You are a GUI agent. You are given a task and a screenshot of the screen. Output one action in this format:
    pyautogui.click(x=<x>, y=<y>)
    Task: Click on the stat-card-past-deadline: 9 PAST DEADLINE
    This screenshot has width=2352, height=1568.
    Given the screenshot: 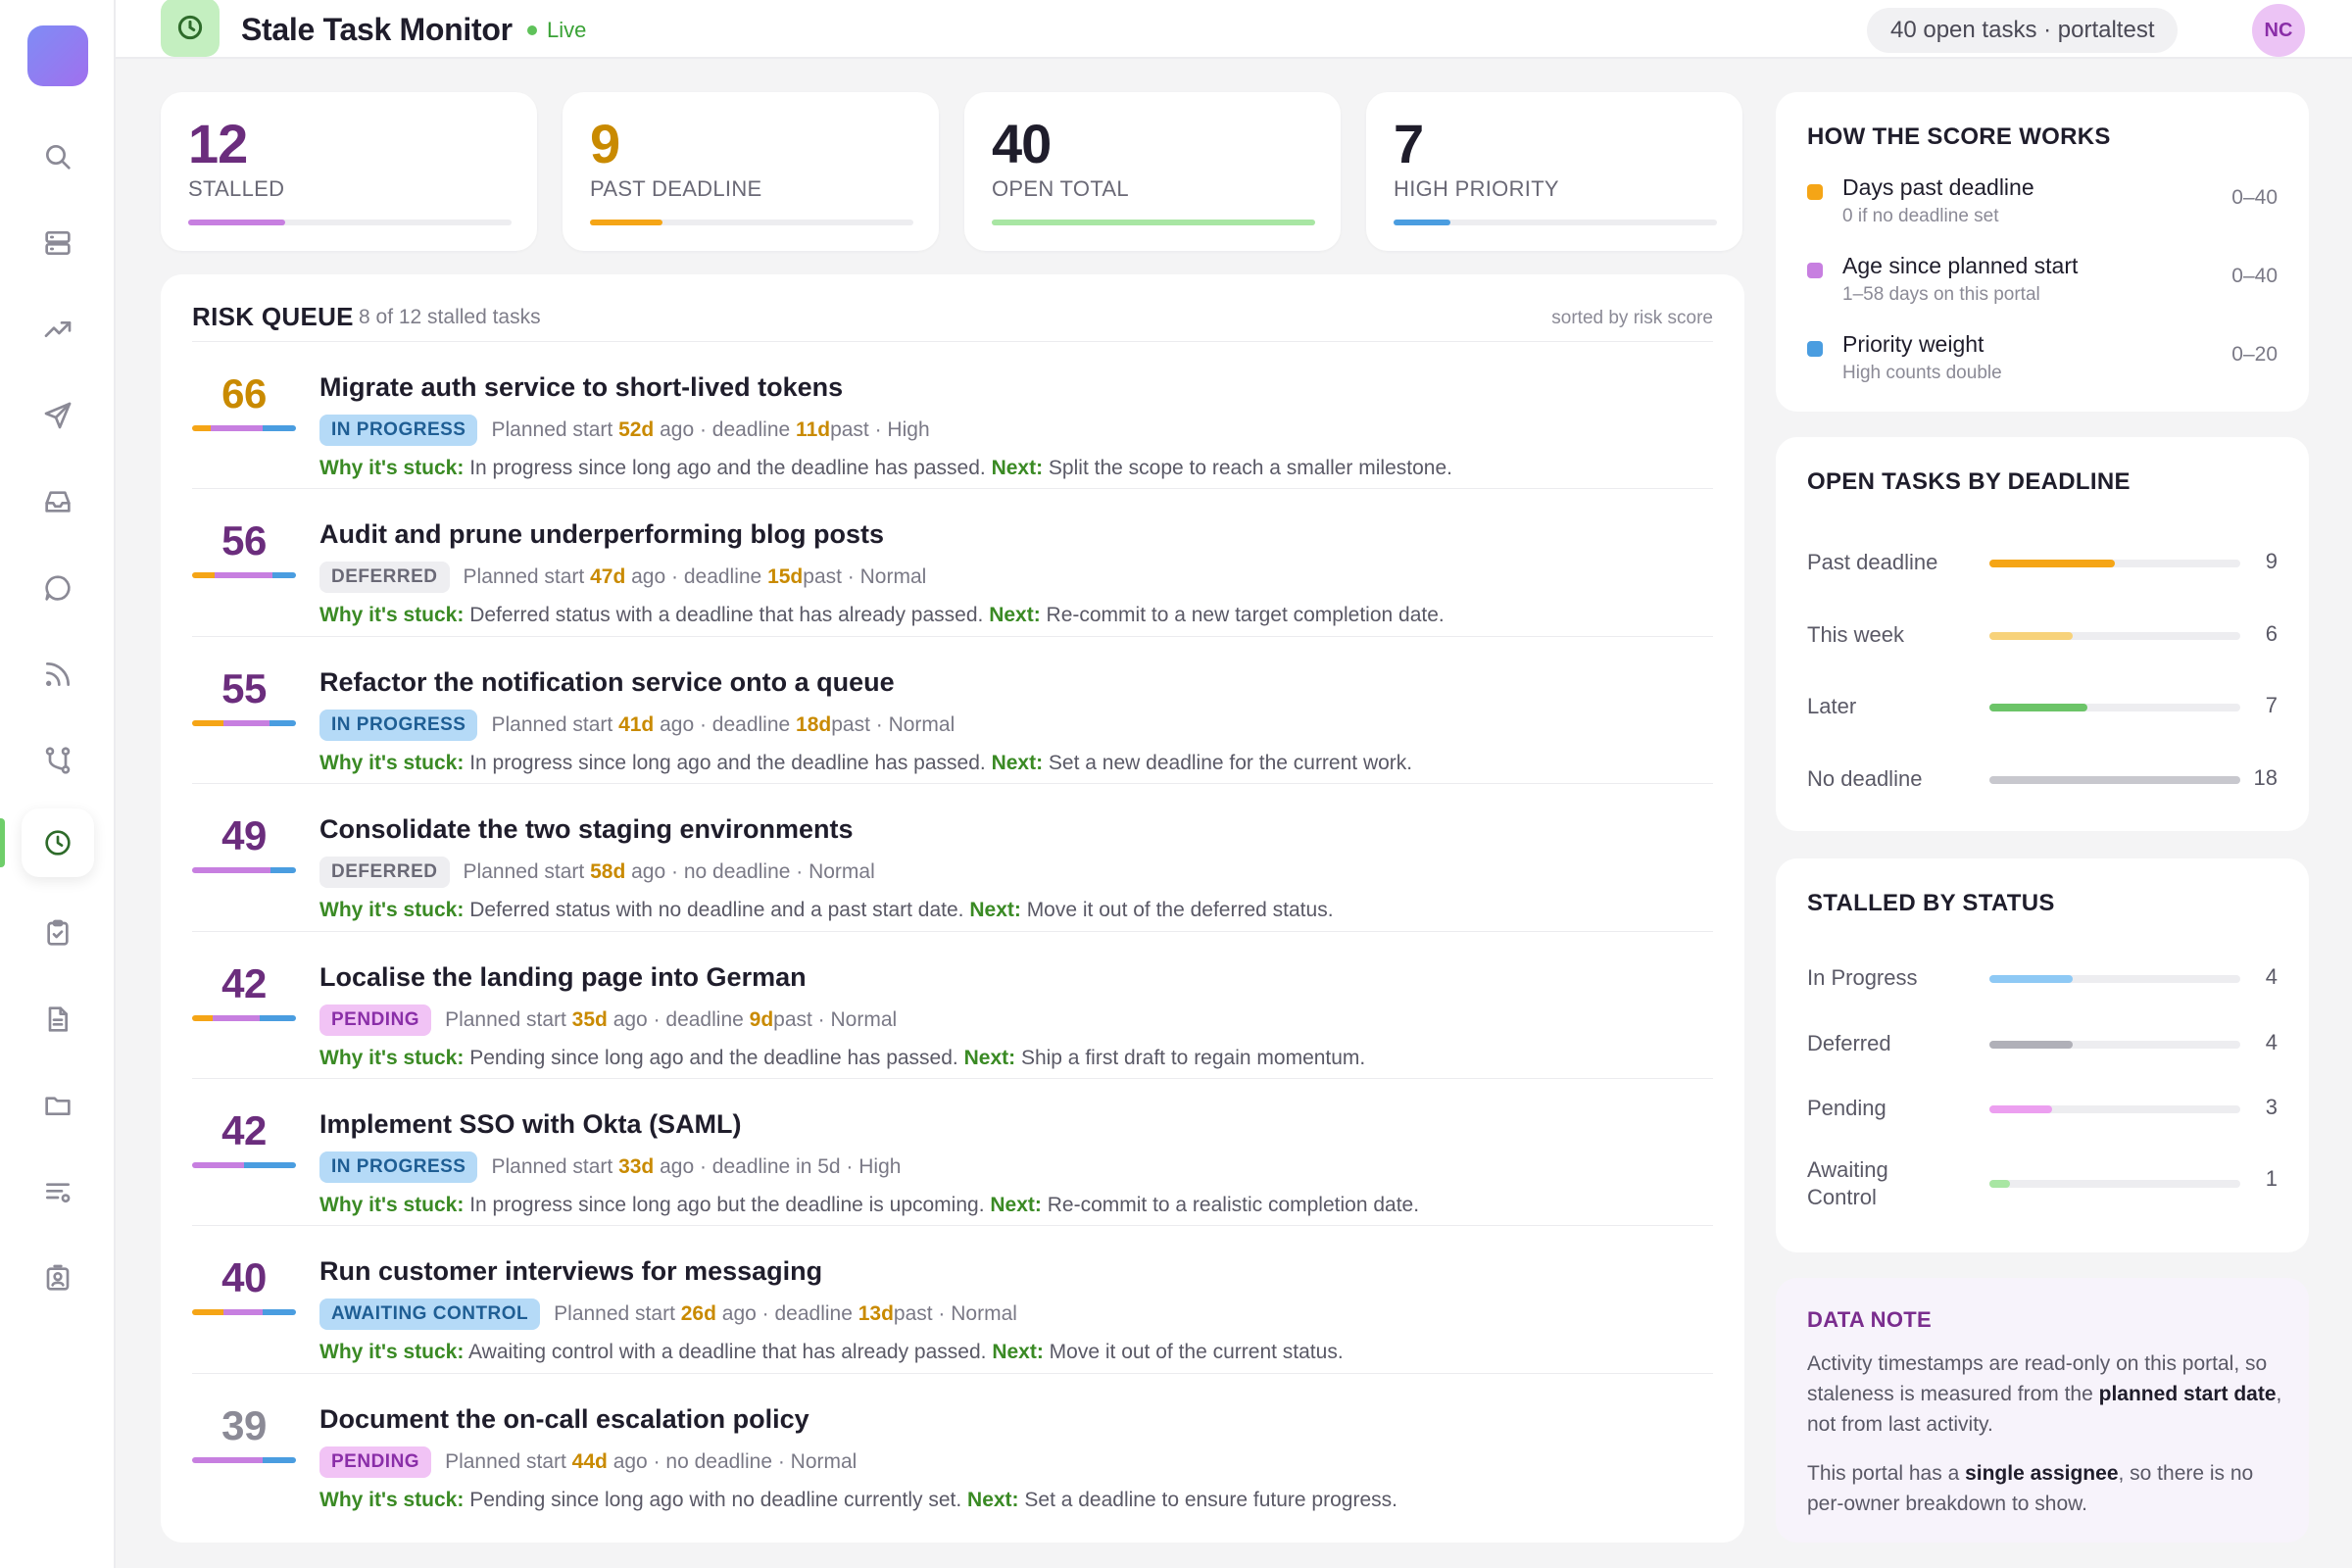 What is the action you would take?
    pyautogui.click(x=751, y=171)
    